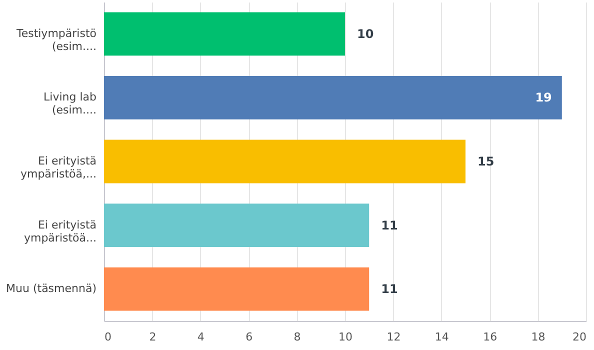 The height and width of the screenshot is (350, 594). Describe the element at coordinates (297, 337) in the screenshot. I see `x-tick-label: 8` at that location.